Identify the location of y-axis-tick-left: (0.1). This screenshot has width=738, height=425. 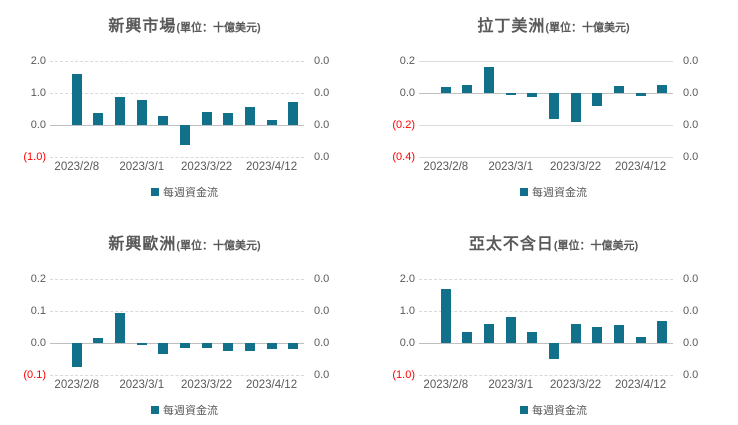
(34, 375).